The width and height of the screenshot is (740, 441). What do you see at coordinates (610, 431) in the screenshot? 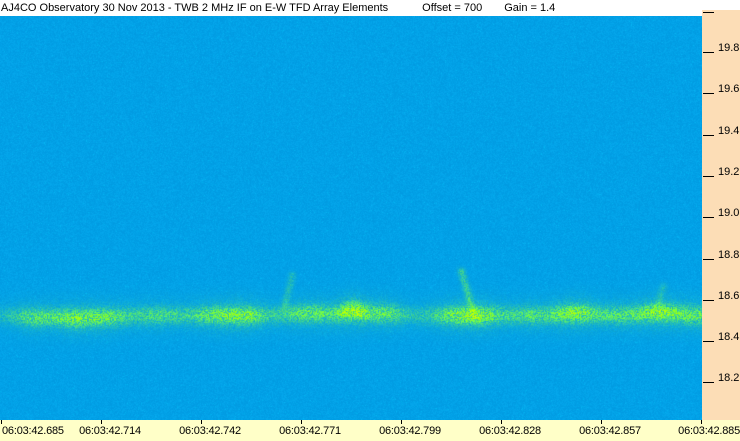
I see `time-tick-label: 06:03:42.857` at bounding box center [610, 431].